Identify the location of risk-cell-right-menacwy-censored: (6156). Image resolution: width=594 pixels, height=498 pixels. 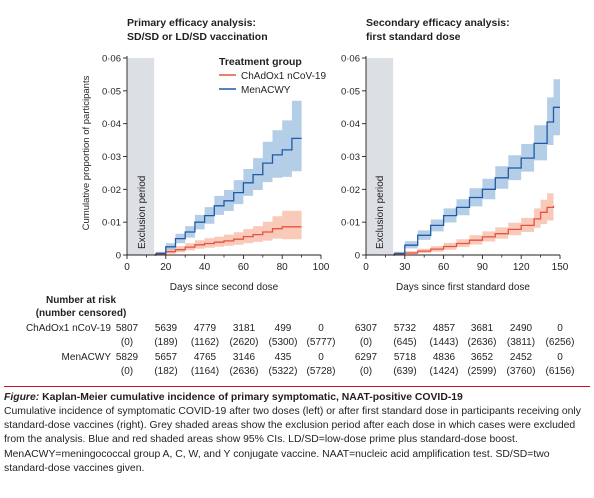
(560, 371).